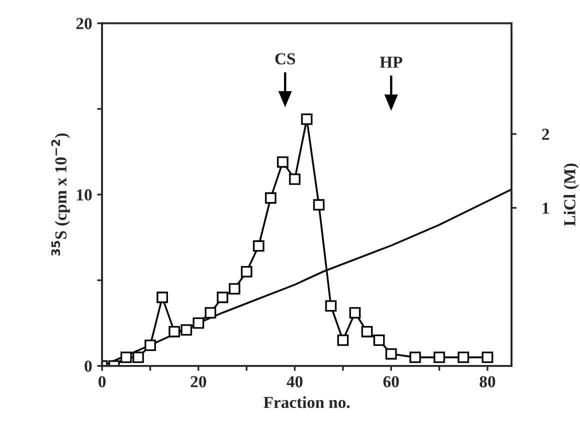 This screenshot has width=580, height=423. What do you see at coordinates (391, 382) in the screenshot?
I see `x-tick-label: 60` at bounding box center [391, 382].